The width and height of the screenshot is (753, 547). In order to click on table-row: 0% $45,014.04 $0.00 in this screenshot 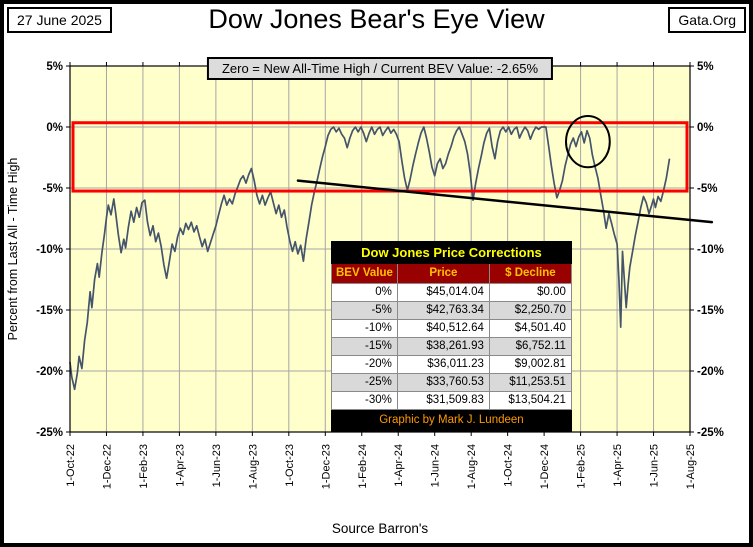, I will do `click(451, 292)`.